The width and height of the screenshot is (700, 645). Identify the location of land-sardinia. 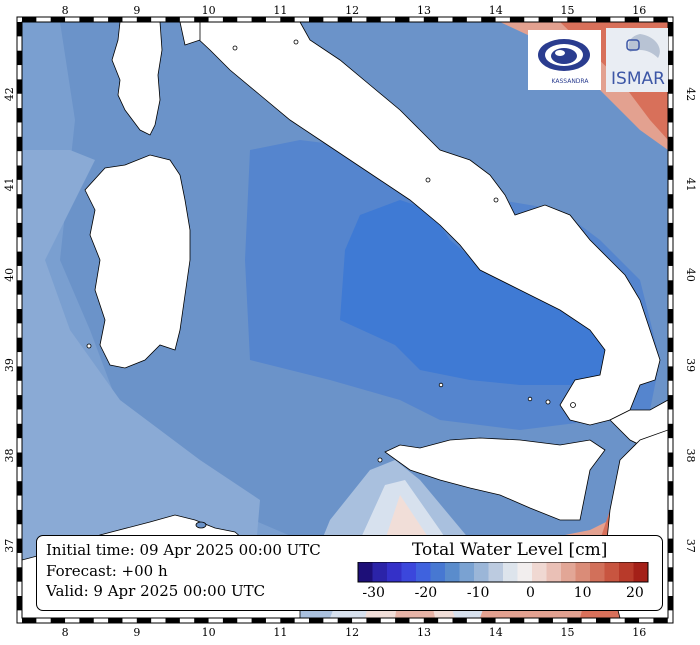
(137, 261).